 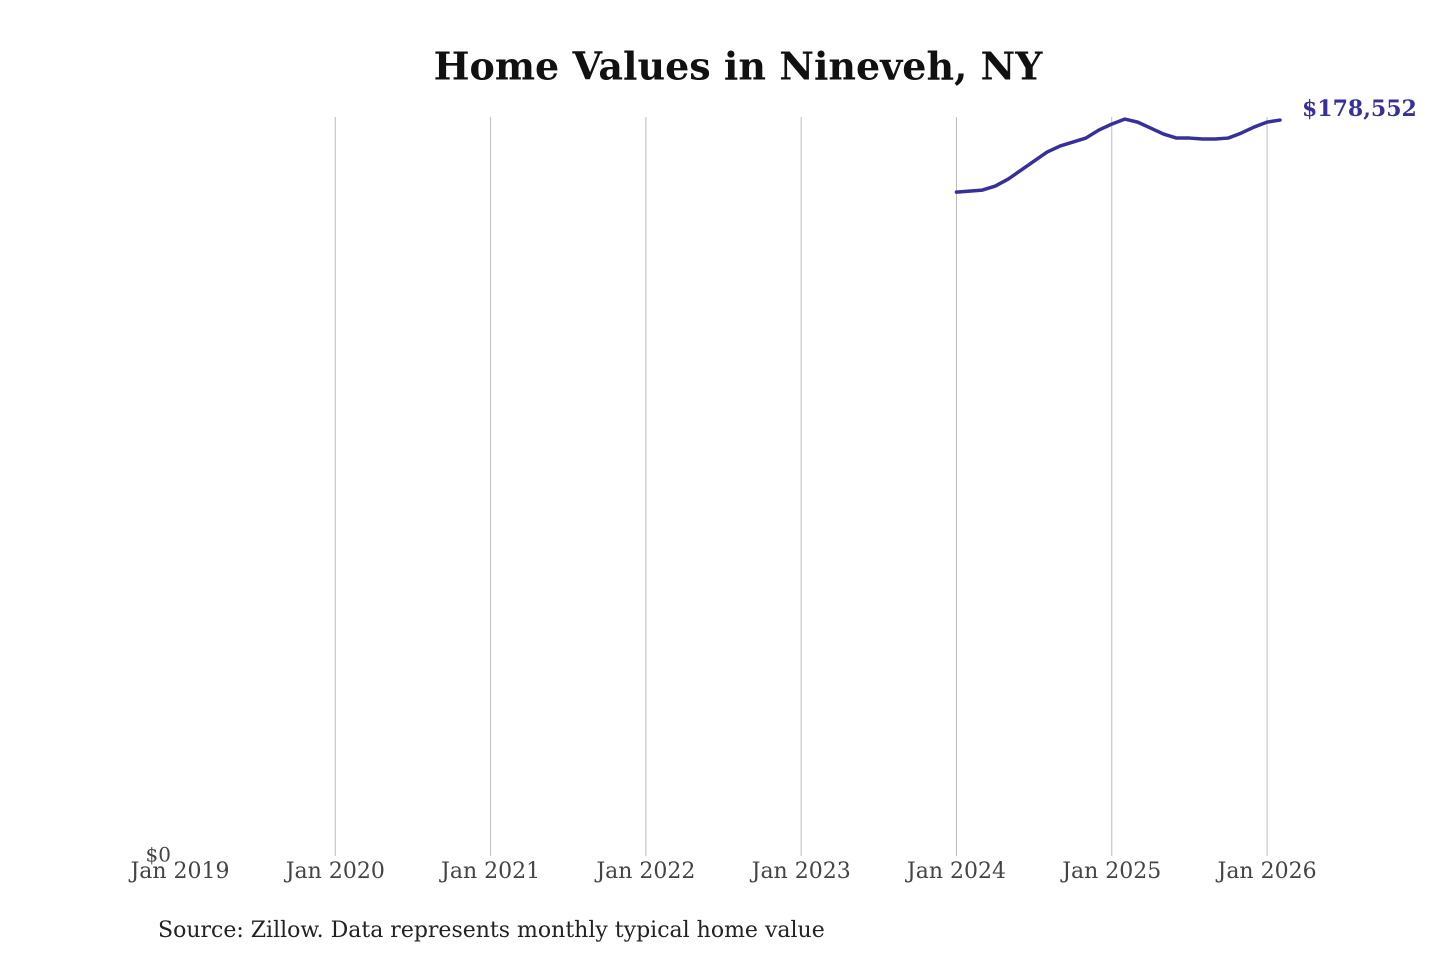 I want to click on x-tick-label: Jan 2025, so click(x=1110, y=871).